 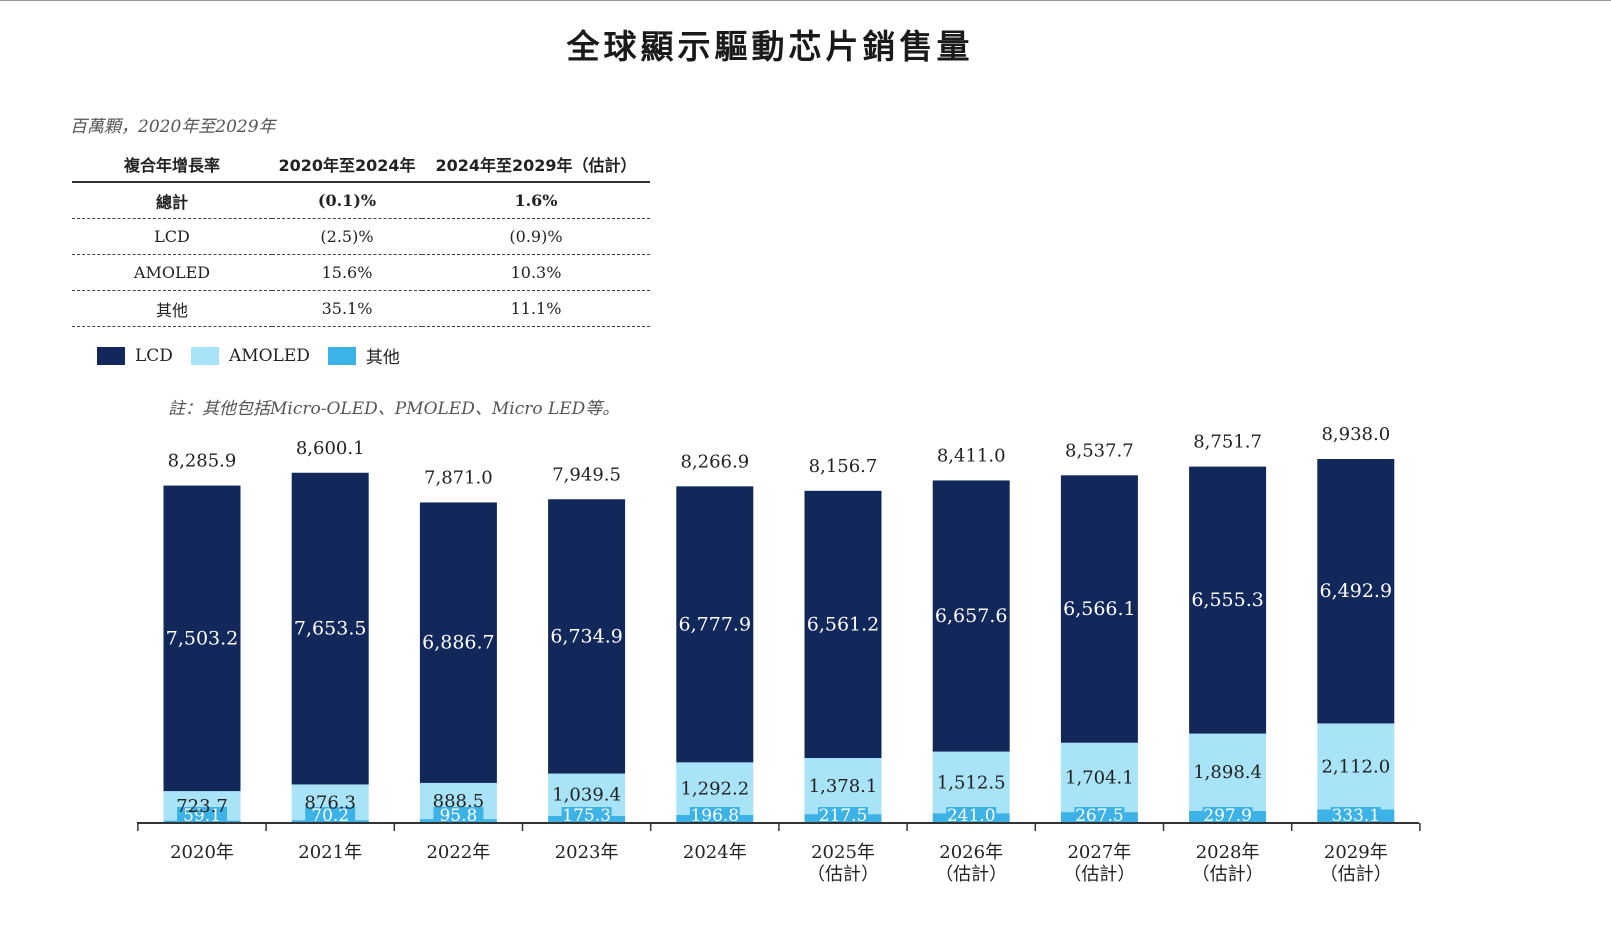 I want to click on bar-label-other: 175.3, so click(x=586, y=816).